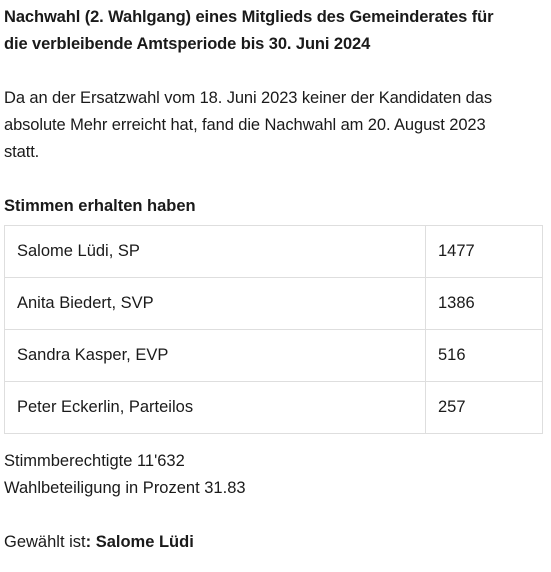  I want to click on candidate-name: Sandra Kasper, EVP, so click(215, 355).